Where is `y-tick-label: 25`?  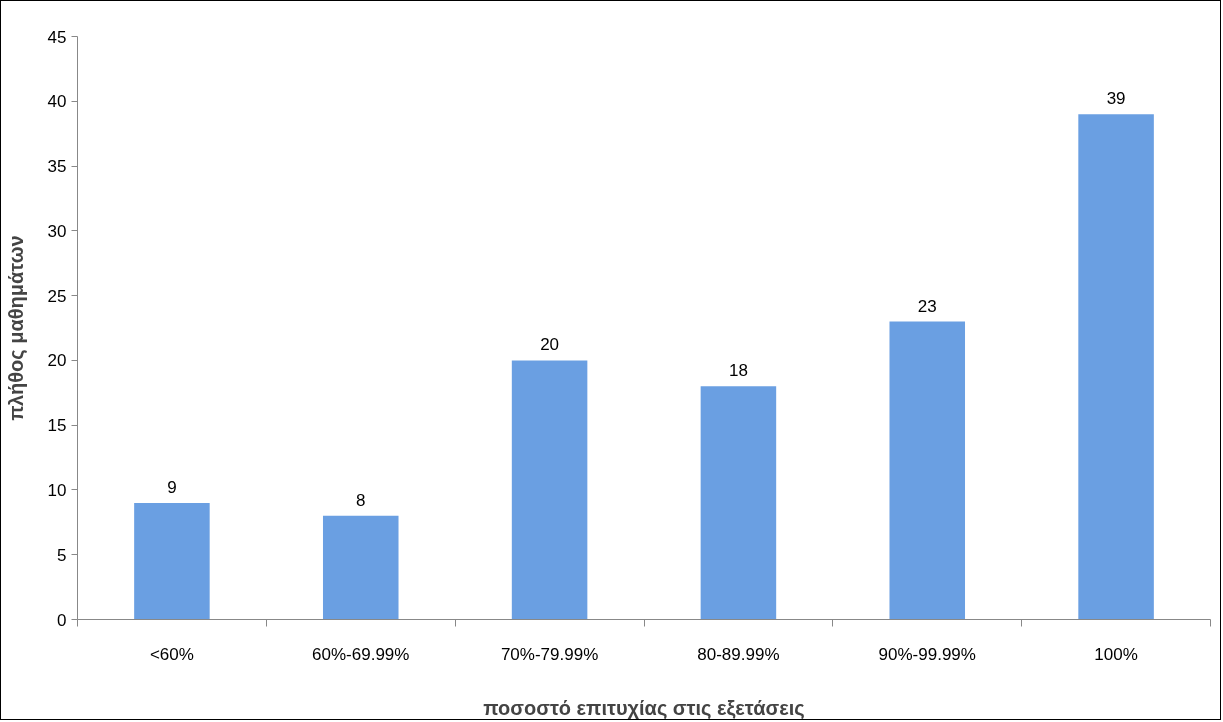
y-tick-label: 25 is located at coordinates (57, 296).